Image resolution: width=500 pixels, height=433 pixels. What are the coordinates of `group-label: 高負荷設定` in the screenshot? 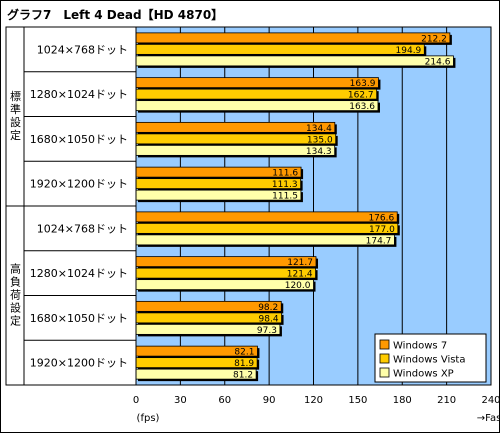 It's located at (15, 295).